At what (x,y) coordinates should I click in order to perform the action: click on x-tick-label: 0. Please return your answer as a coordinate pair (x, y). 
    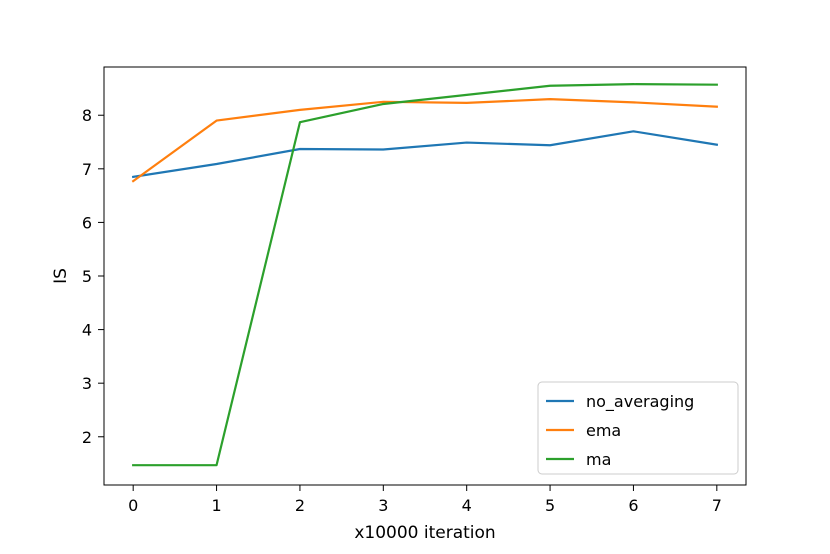
    Looking at the image, I should click on (133, 505).